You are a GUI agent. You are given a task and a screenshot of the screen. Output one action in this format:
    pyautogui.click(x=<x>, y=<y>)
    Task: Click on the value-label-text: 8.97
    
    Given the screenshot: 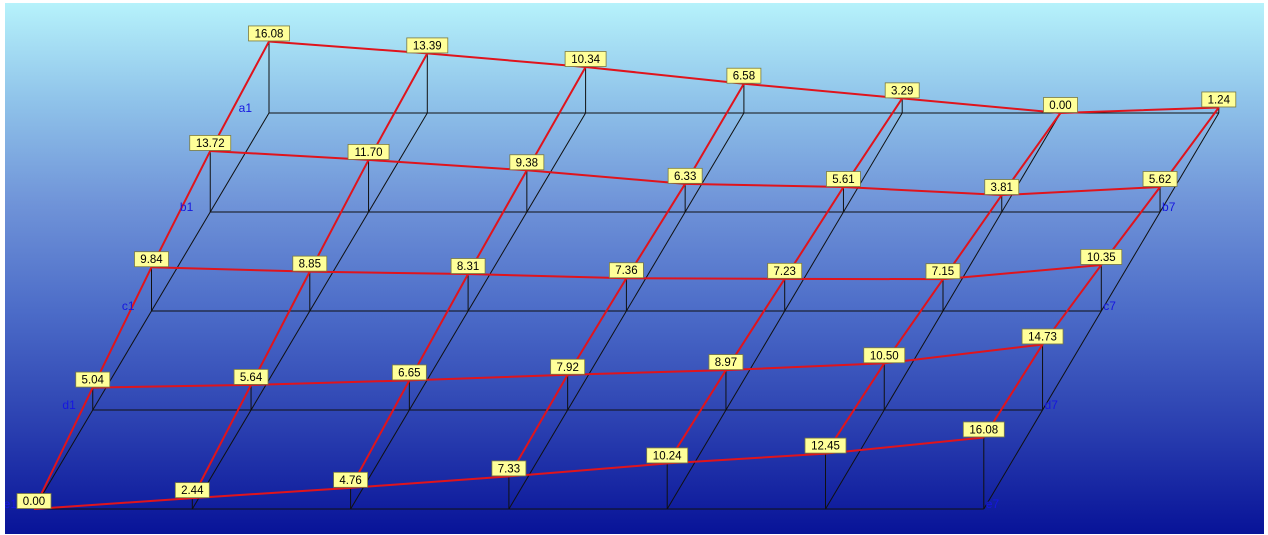 What is the action you would take?
    pyautogui.click(x=726, y=363)
    